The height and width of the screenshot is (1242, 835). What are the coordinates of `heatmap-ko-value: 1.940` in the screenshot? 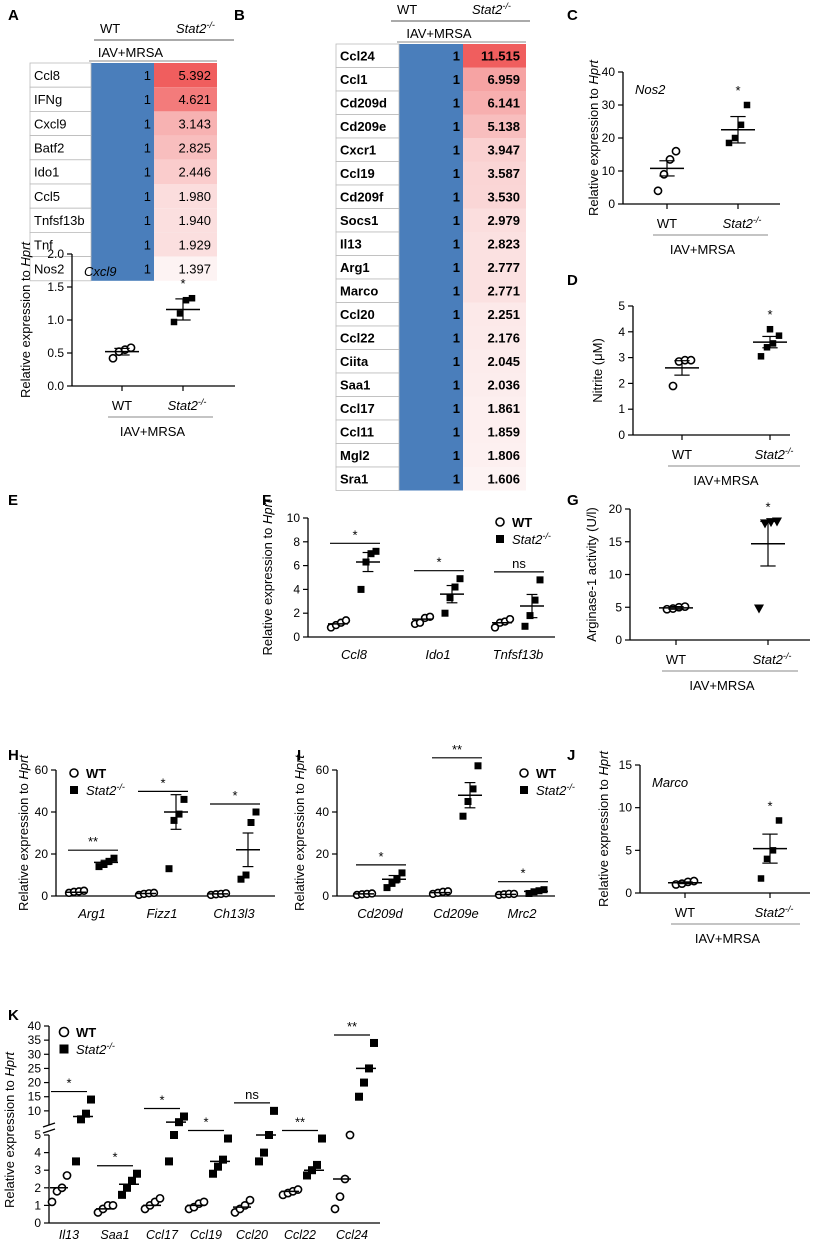 It's located at (194, 220).